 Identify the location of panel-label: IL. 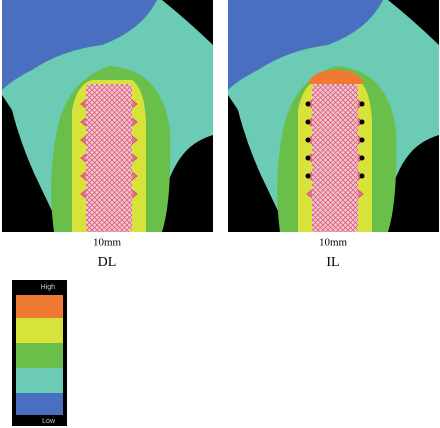
(332, 262).